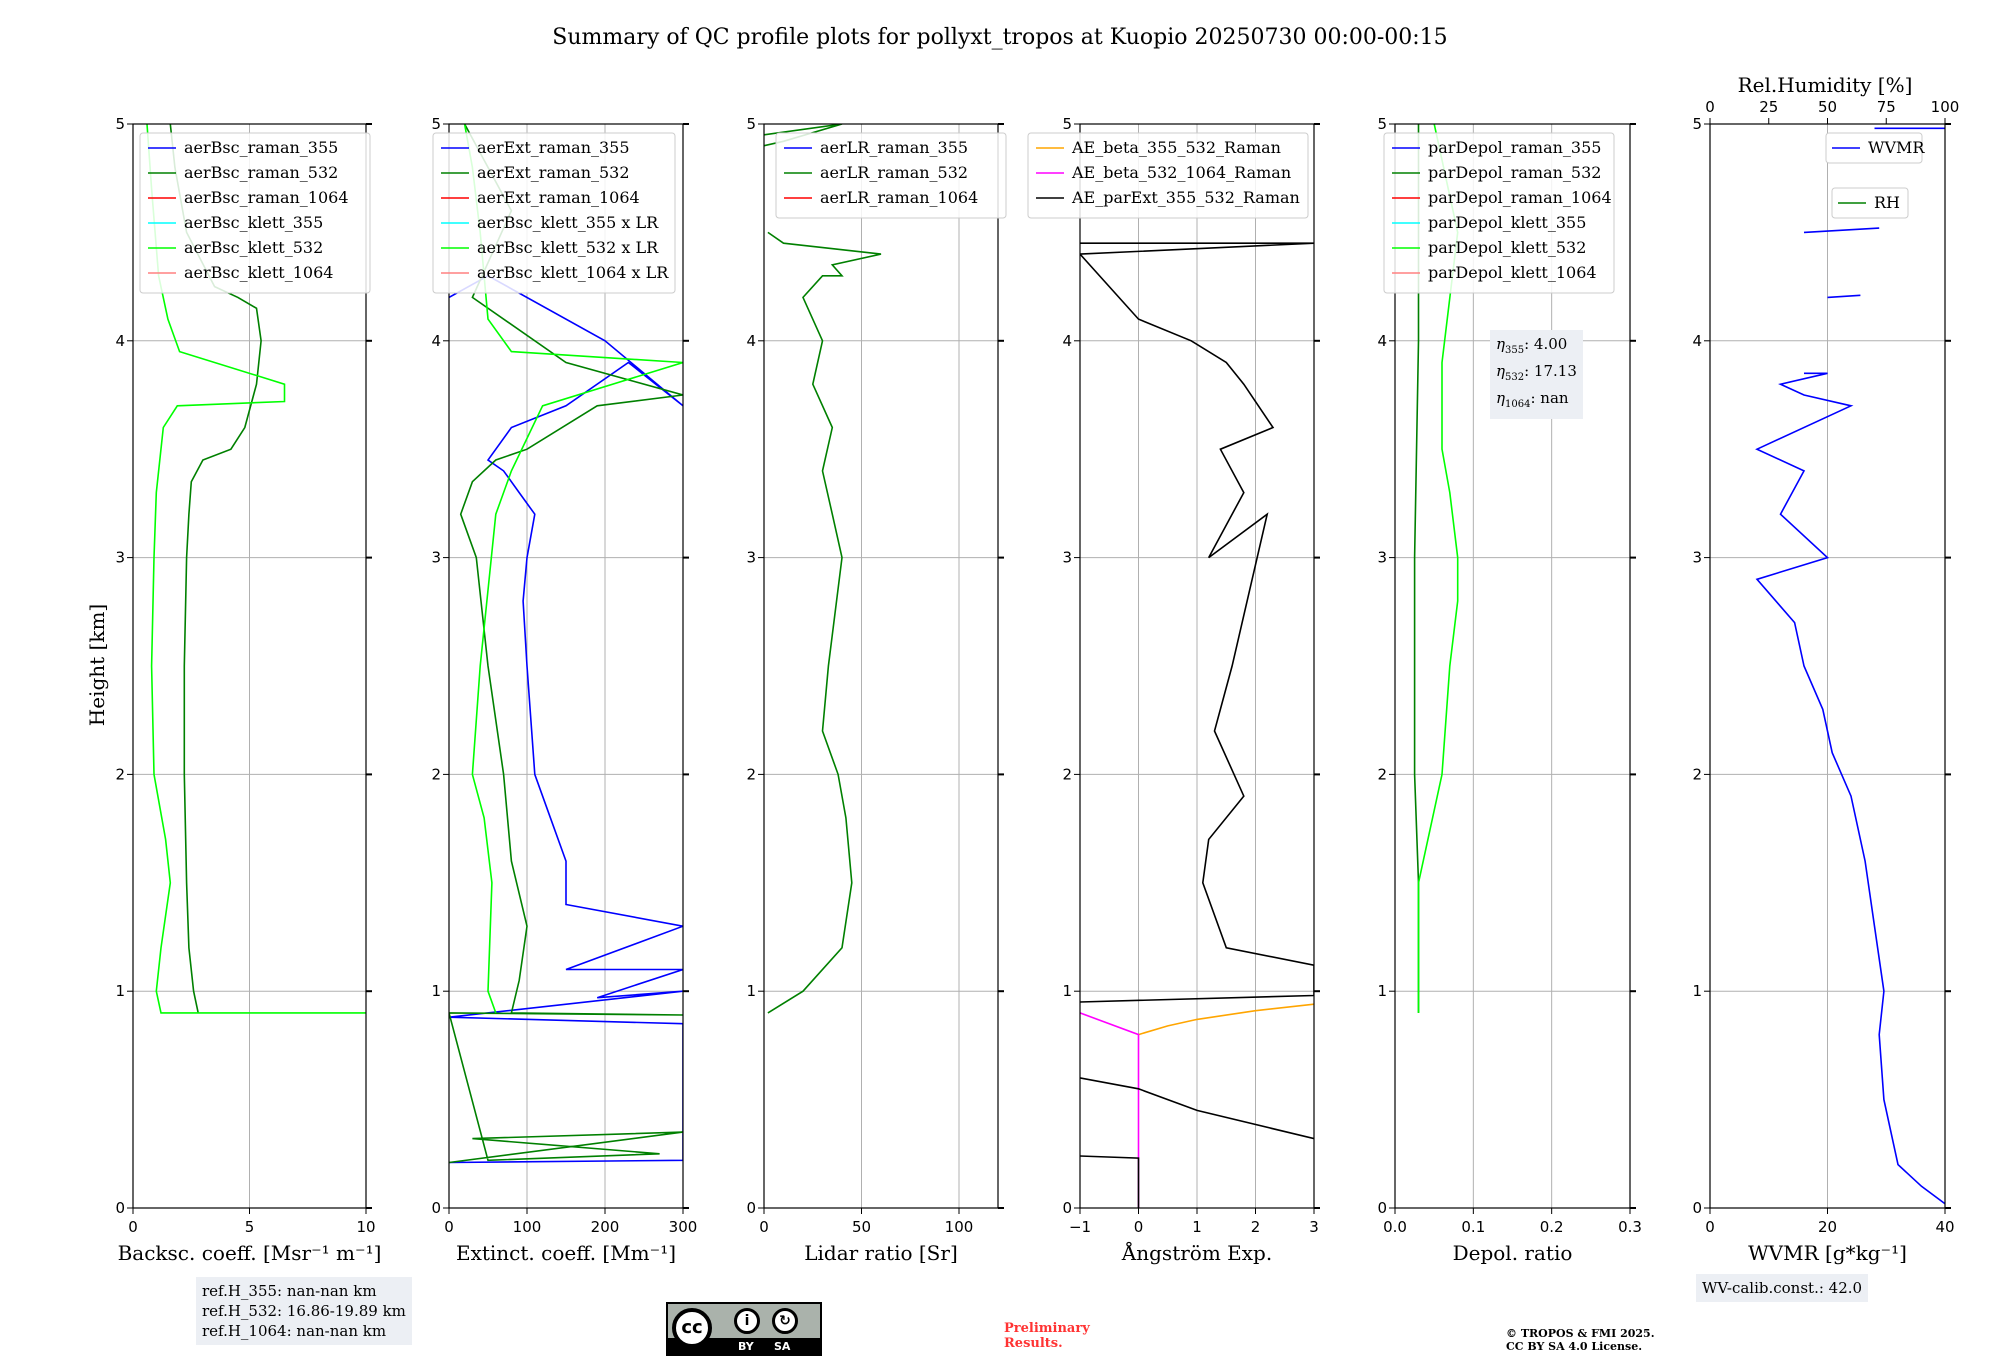 The height and width of the screenshot is (1360, 2000). What do you see at coordinates (1196, 1252) in the screenshot?
I see `x-axis-label: Ångström Exp.` at bounding box center [1196, 1252].